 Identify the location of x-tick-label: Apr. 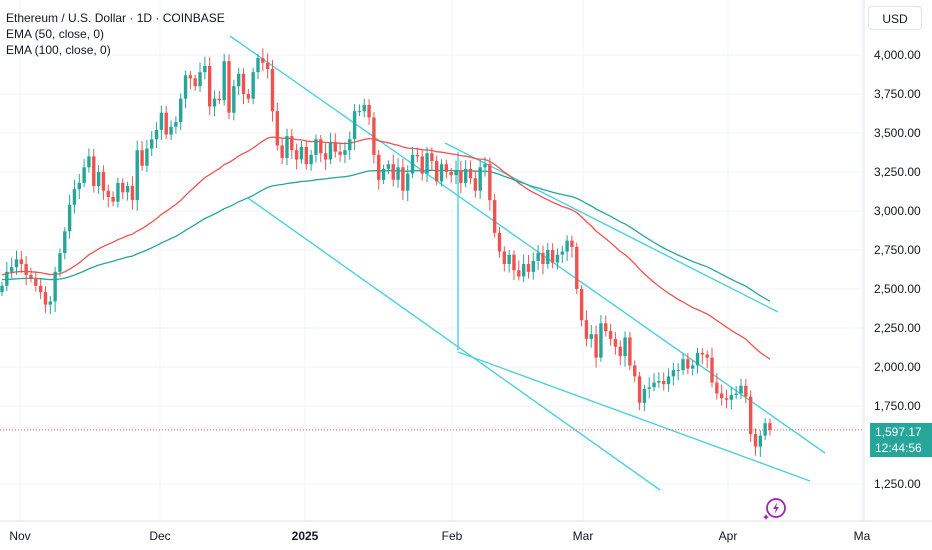
(728, 536).